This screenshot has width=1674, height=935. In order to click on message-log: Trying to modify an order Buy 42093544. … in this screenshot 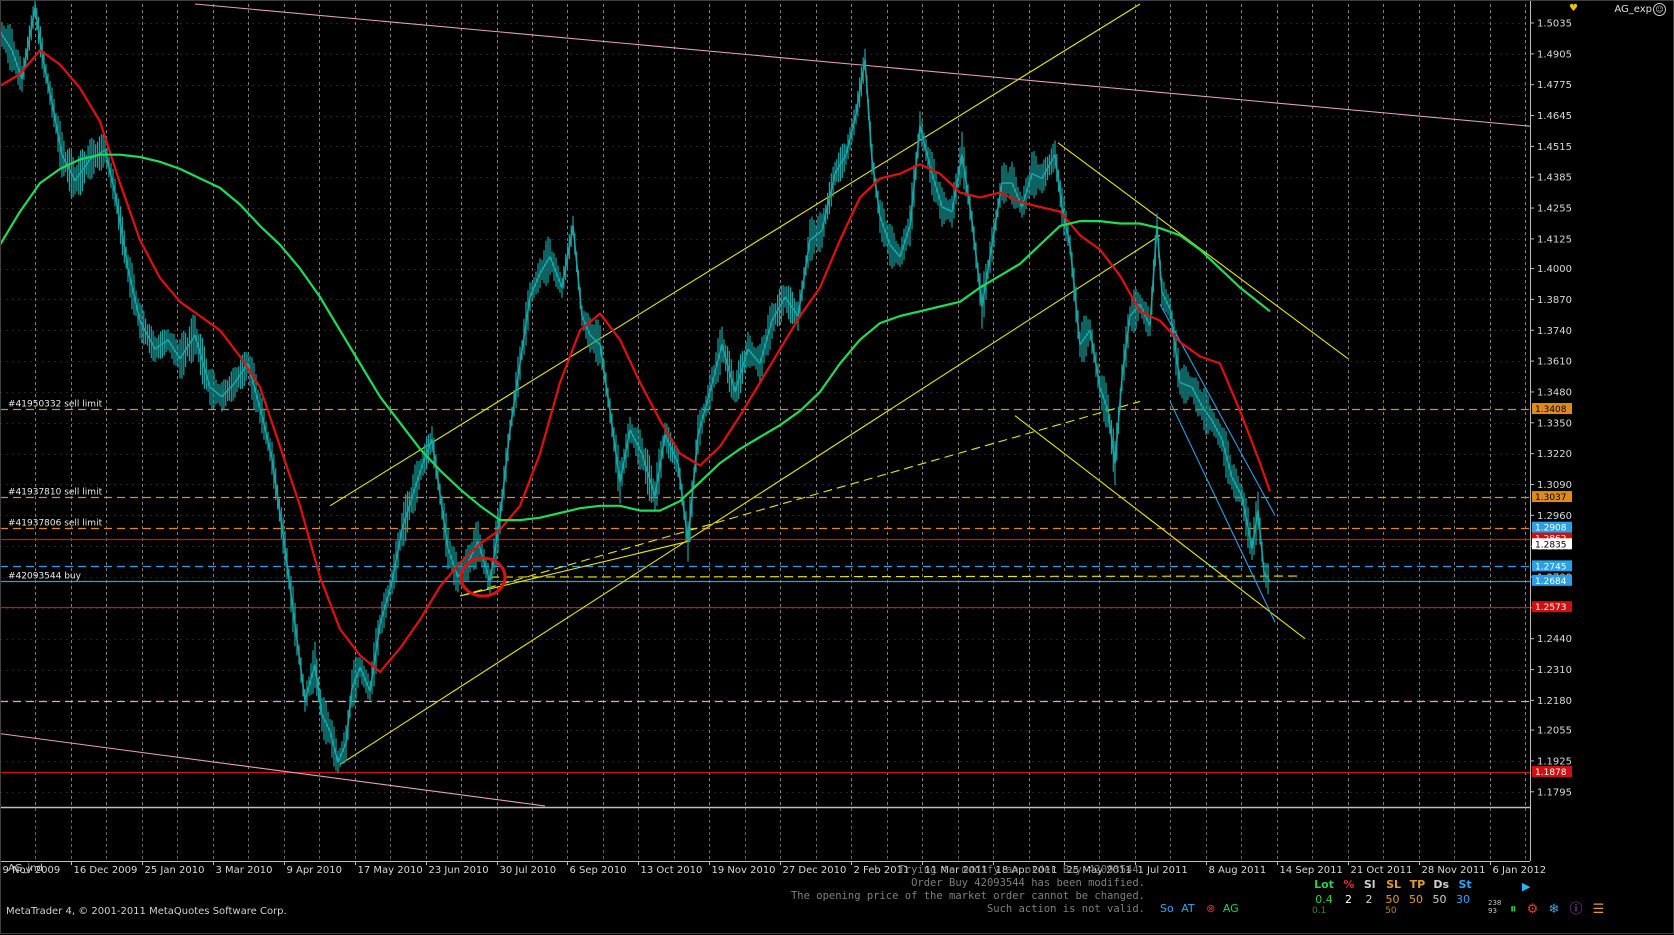, I will do `click(922, 890)`.